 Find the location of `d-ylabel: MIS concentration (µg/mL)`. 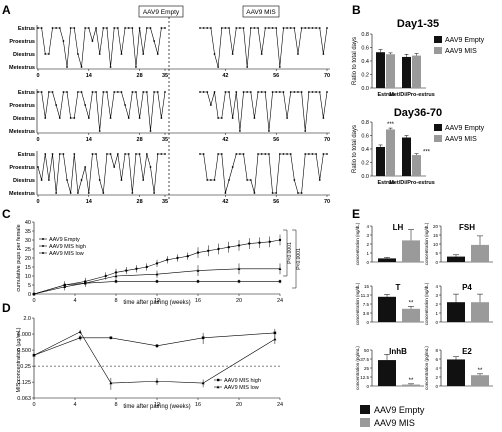

d-ylabel: MIS concentration (µg/mL) is located at coordinates (19, 359).